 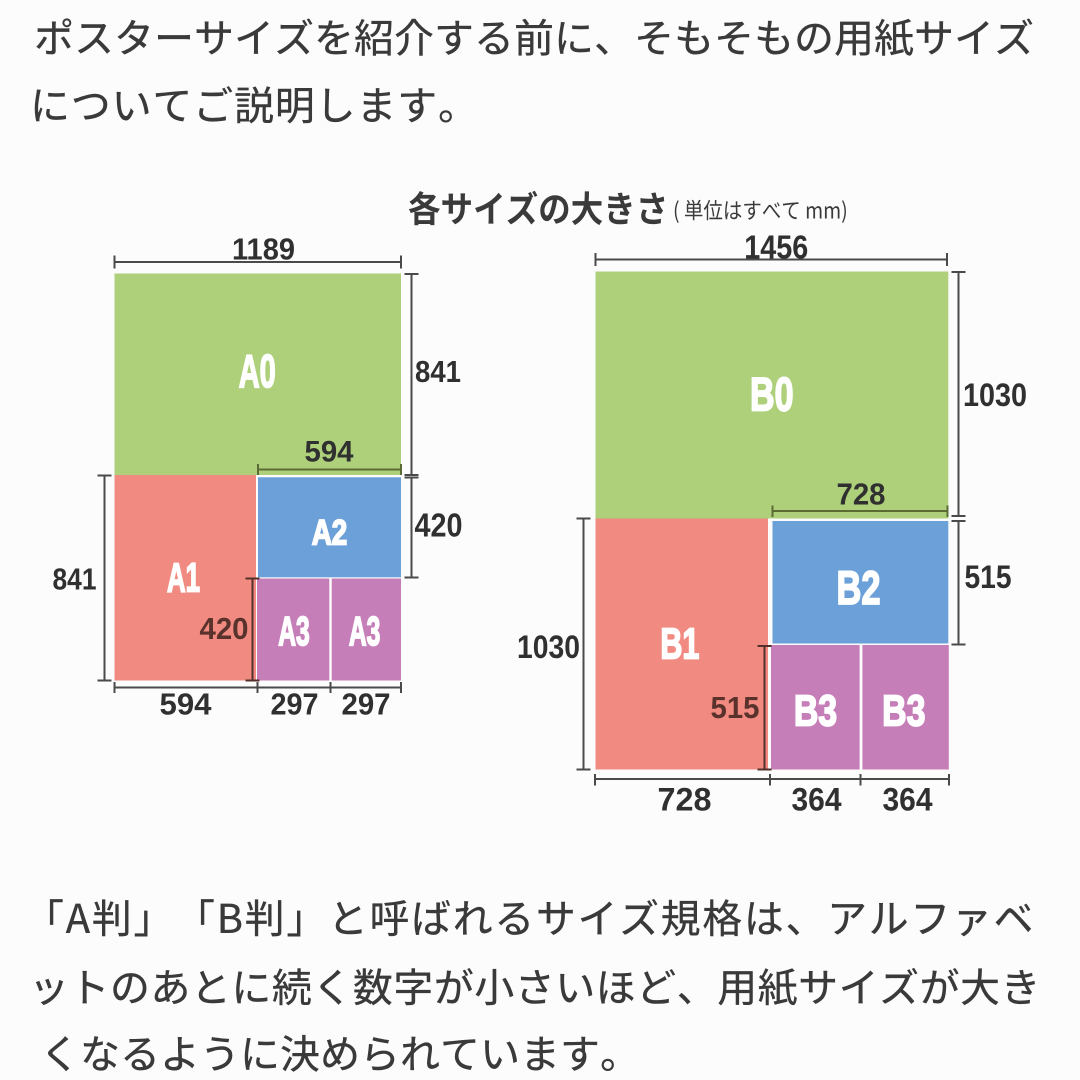 I want to click on svg-text: A0, so click(x=257, y=371).